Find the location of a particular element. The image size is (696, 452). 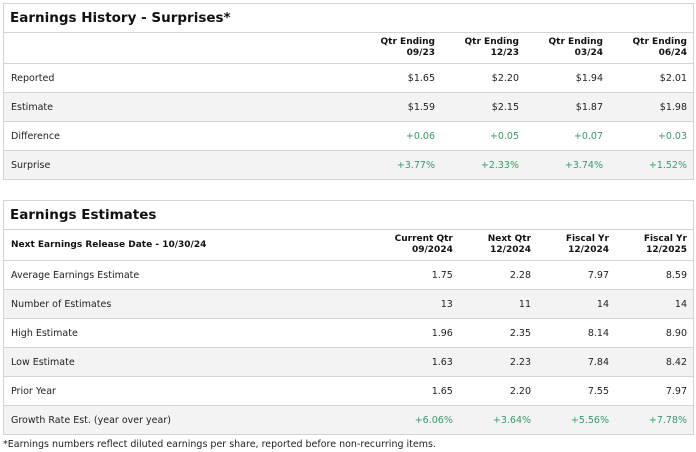

cell-value: +5.56% is located at coordinates (576, 419).